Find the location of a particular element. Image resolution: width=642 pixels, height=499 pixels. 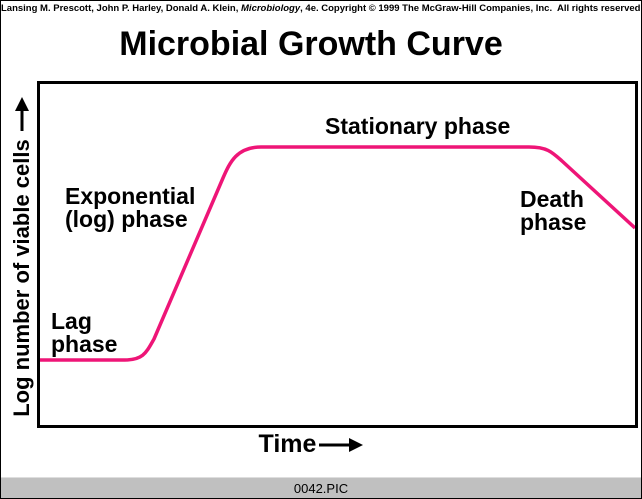

y-axis-label: Log number of viable cells is located at coordinates (22, 257).